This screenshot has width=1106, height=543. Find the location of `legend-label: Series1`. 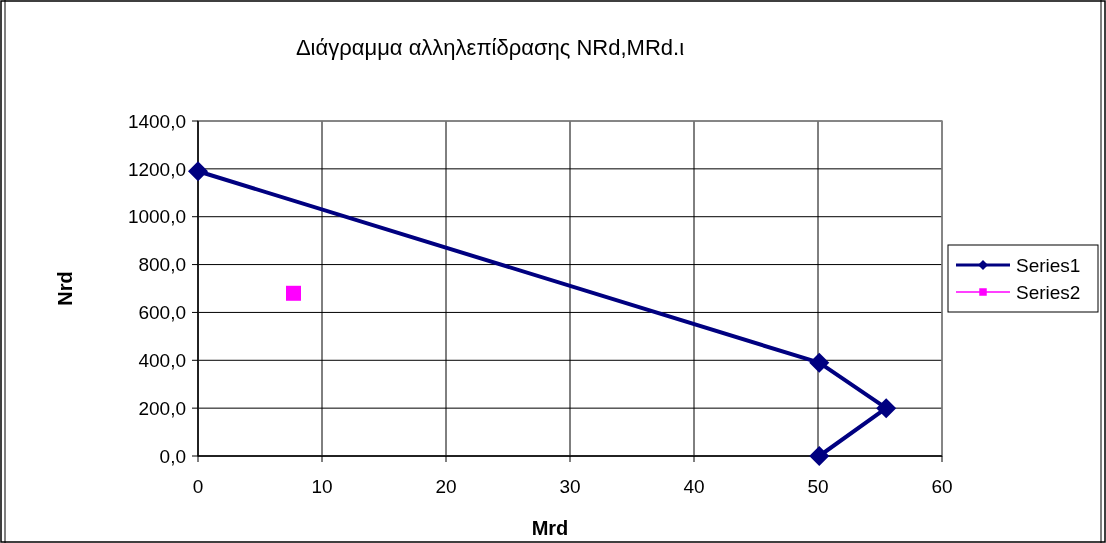

legend-label: Series1 is located at coordinates (1048, 265).